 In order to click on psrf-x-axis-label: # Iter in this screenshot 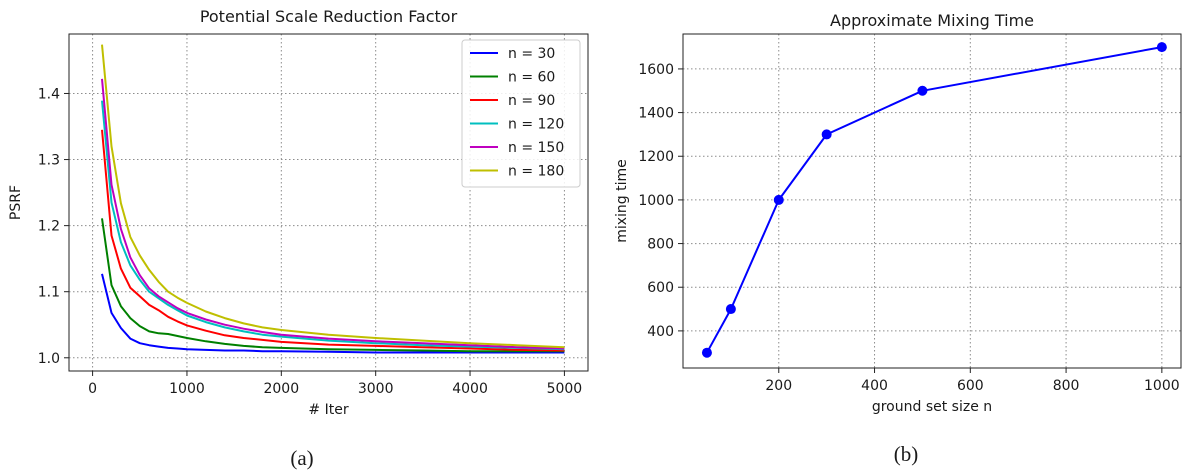, I will do `click(328, 410)`.